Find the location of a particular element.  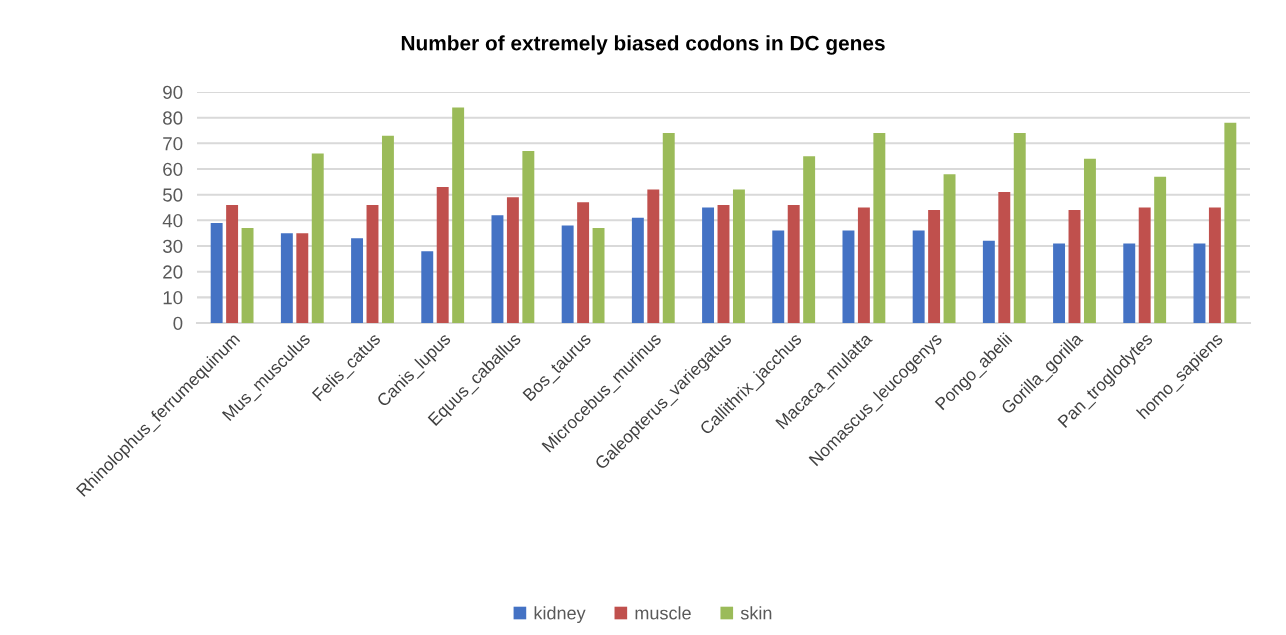

y-tick-label: 40 is located at coordinates (172, 221).